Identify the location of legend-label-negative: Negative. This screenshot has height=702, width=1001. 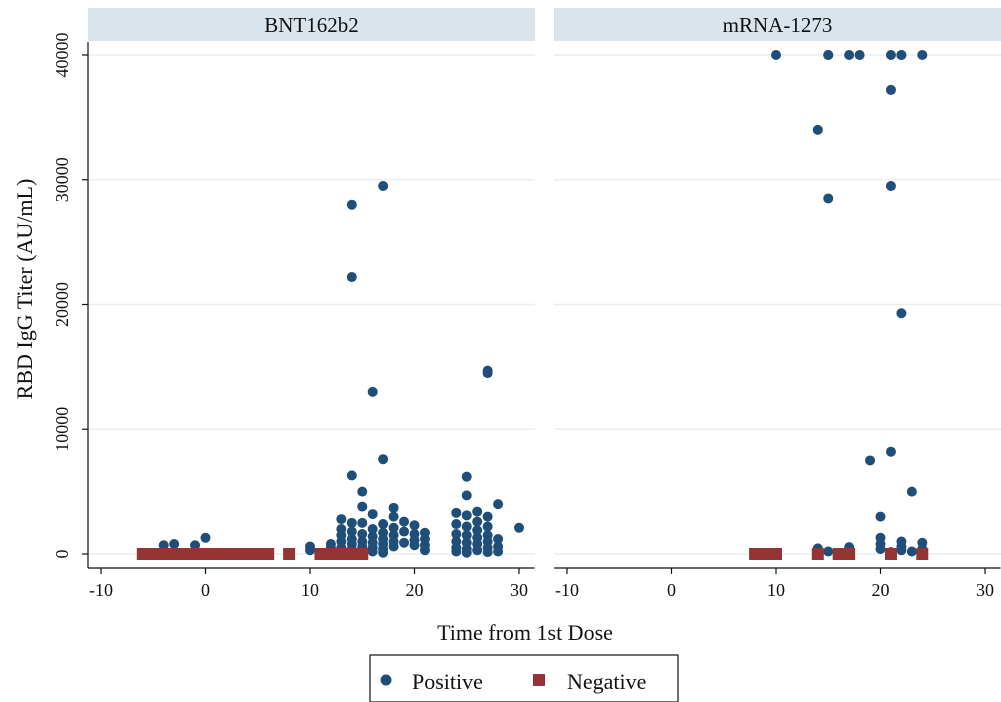
(606, 681).